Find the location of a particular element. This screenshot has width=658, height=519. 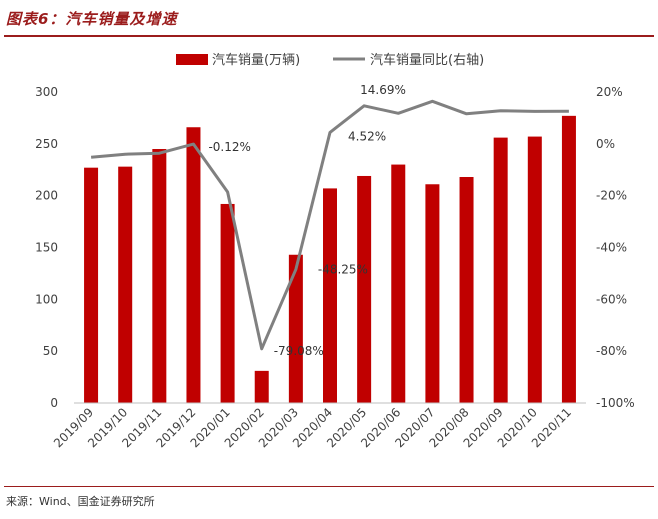

y-left-tick-label: 300 is located at coordinates (46, 92).